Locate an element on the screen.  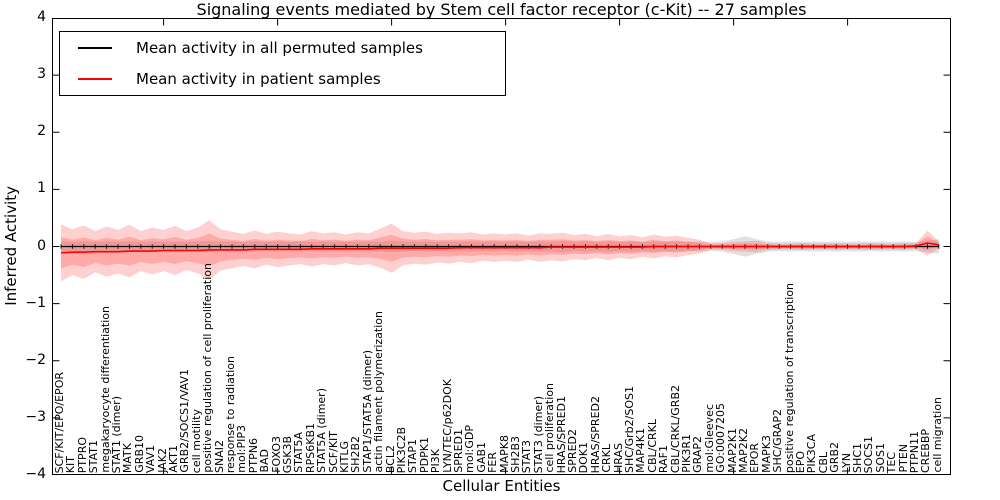
patient-std-band-outer is located at coordinates (500, 251).